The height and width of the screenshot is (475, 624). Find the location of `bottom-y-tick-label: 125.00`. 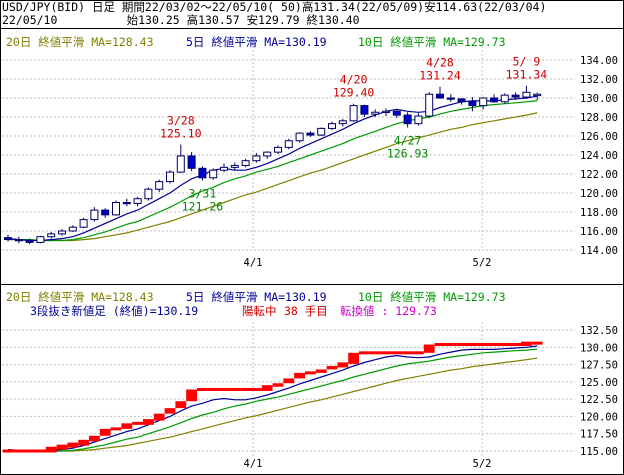

bottom-y-tick-label: 125.00 is located at coordinates (599, 383).